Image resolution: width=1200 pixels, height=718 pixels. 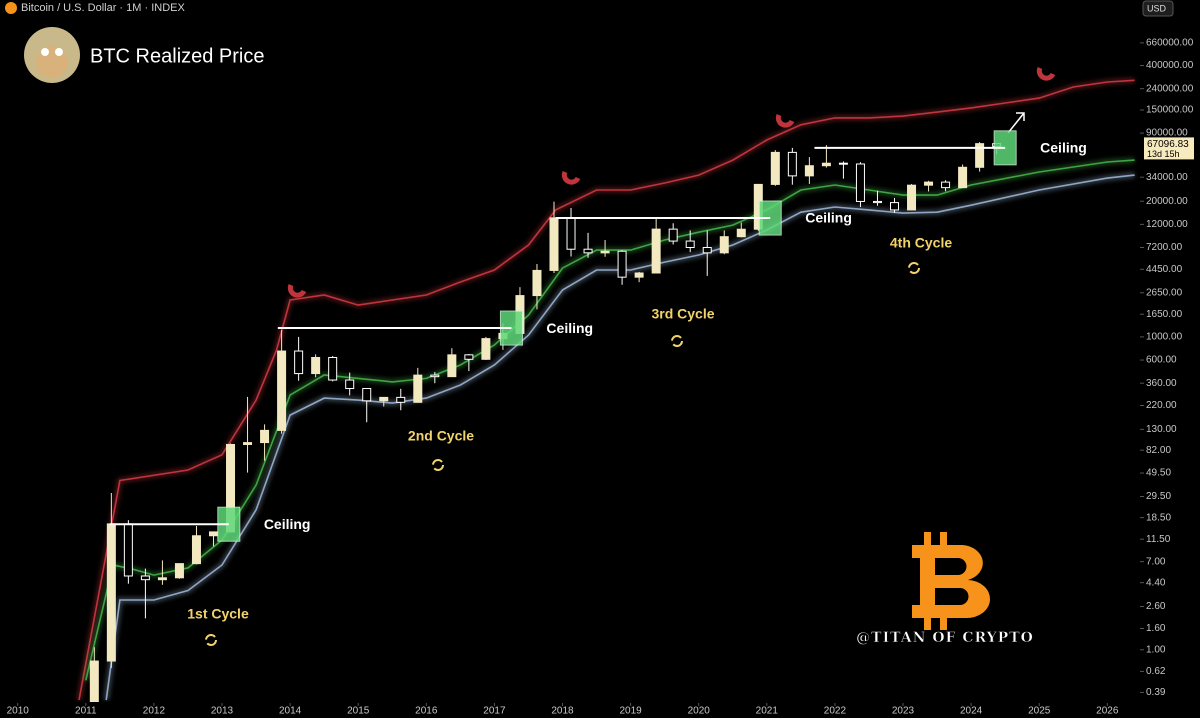 I want to click on y-tick-label: 20000.00, so click(x=1167, y=201).